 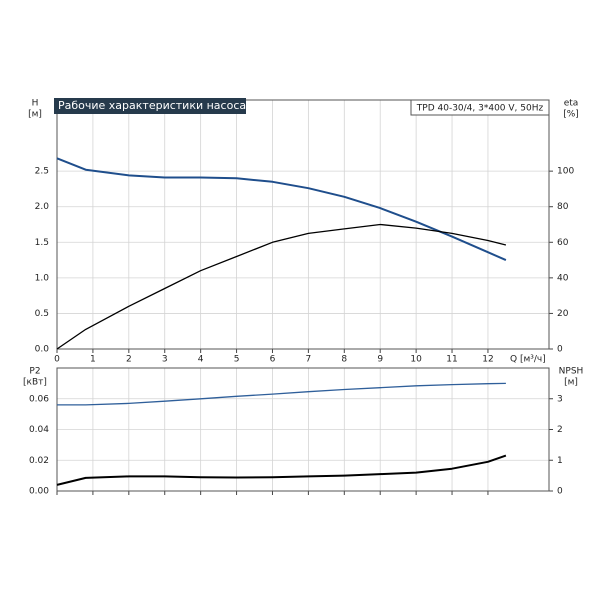 I want to click on y2-tick-label: 1, so click(x=560, y=461).